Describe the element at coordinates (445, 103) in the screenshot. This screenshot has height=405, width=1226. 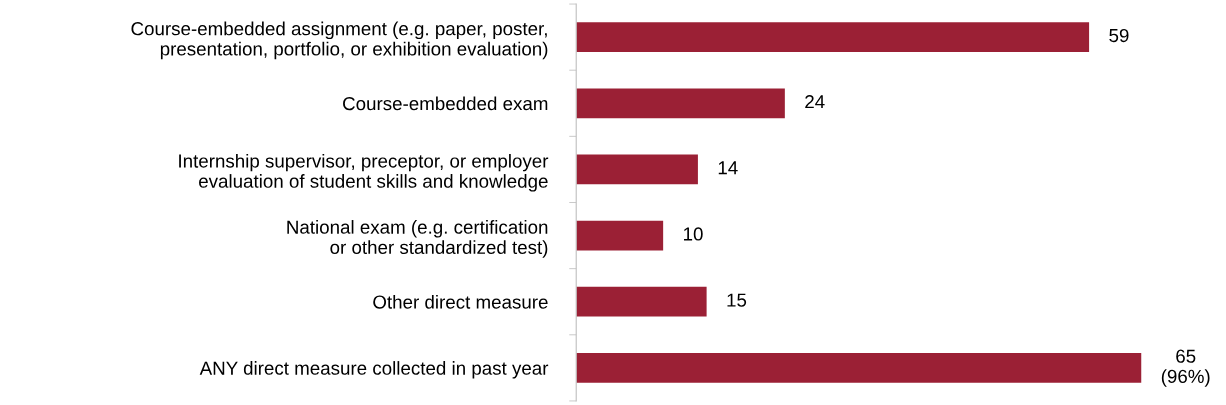
I see `y-tick-label: Course-embedded exam` at that location.